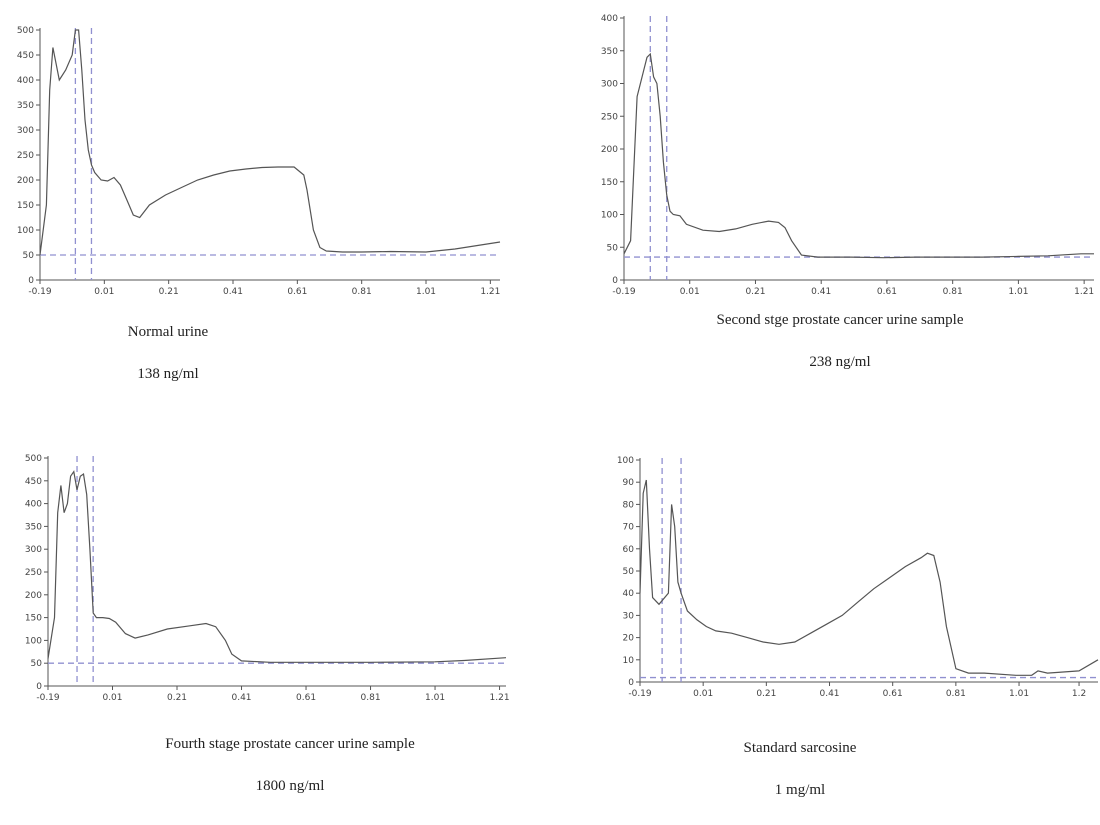  Describe the element at coordinates (800, 790) in the screenshot. I see `concentration-standard-sarcosine: 1 mg/ml` at that location.